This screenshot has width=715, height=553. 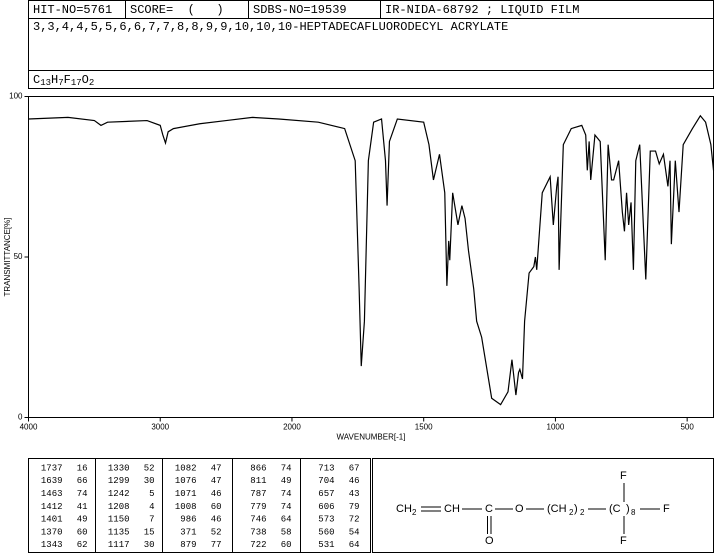 I want to click on subscript: 8, so click(x=633, y=512).